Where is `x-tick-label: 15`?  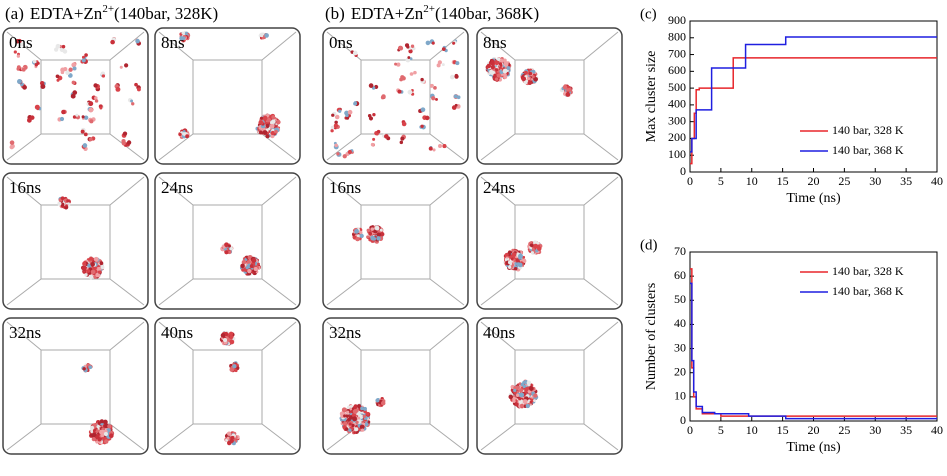 x-tick-label: 15 is located at coordinates (783, 430).